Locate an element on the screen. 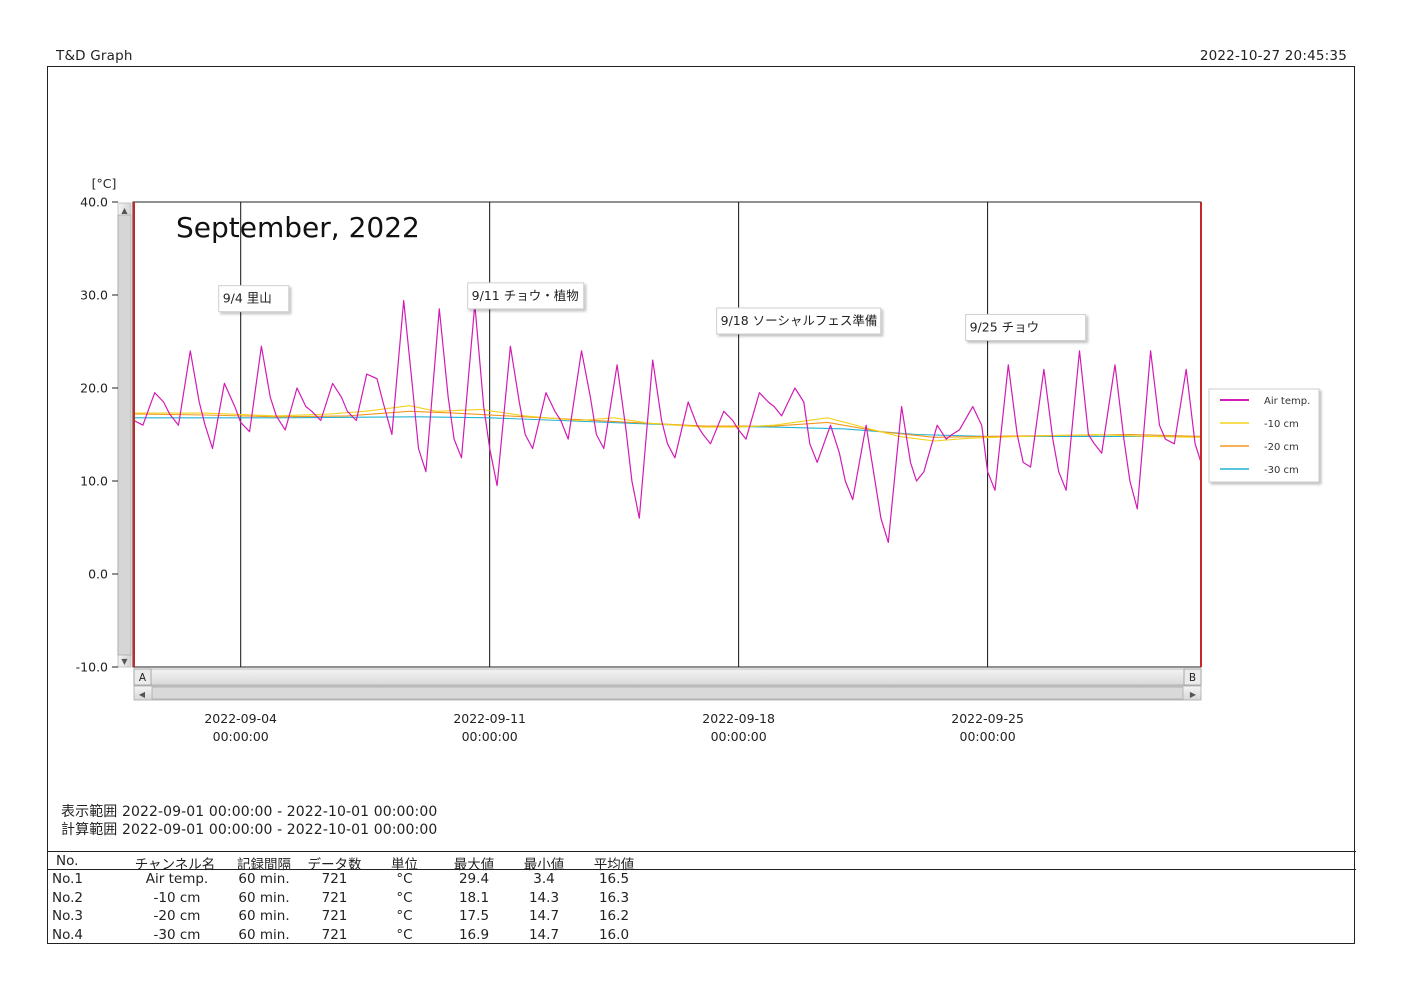 This screenshot has height=993, width=1404. y-tick-label: 0.0 is located at coordinates (98, 574).